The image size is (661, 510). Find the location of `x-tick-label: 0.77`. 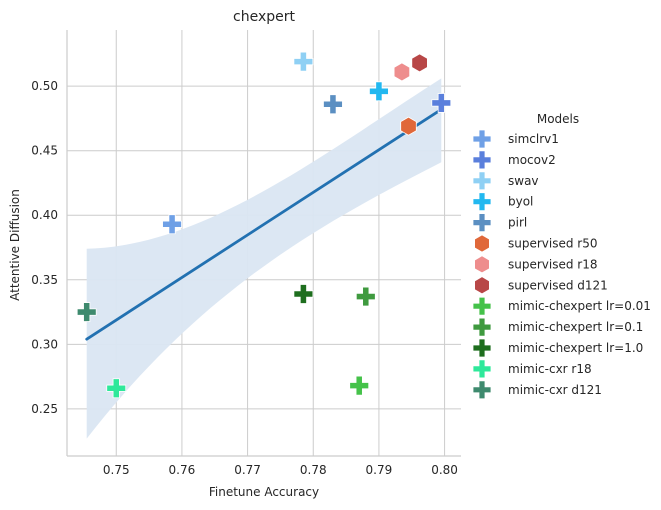

x-tick-label: 0.77 is located at coordinates (247, 470).